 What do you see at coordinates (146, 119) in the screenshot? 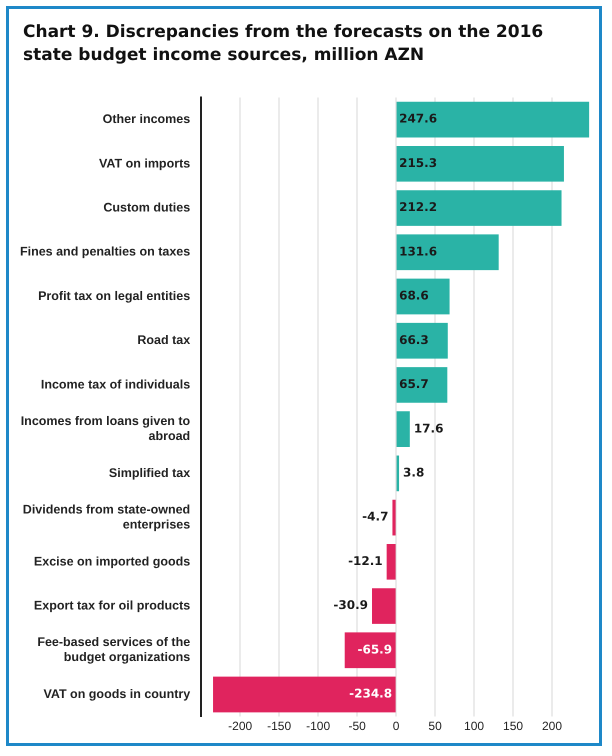
I see `y-tick-label: Other incomes` at bounding box center [146, 119].